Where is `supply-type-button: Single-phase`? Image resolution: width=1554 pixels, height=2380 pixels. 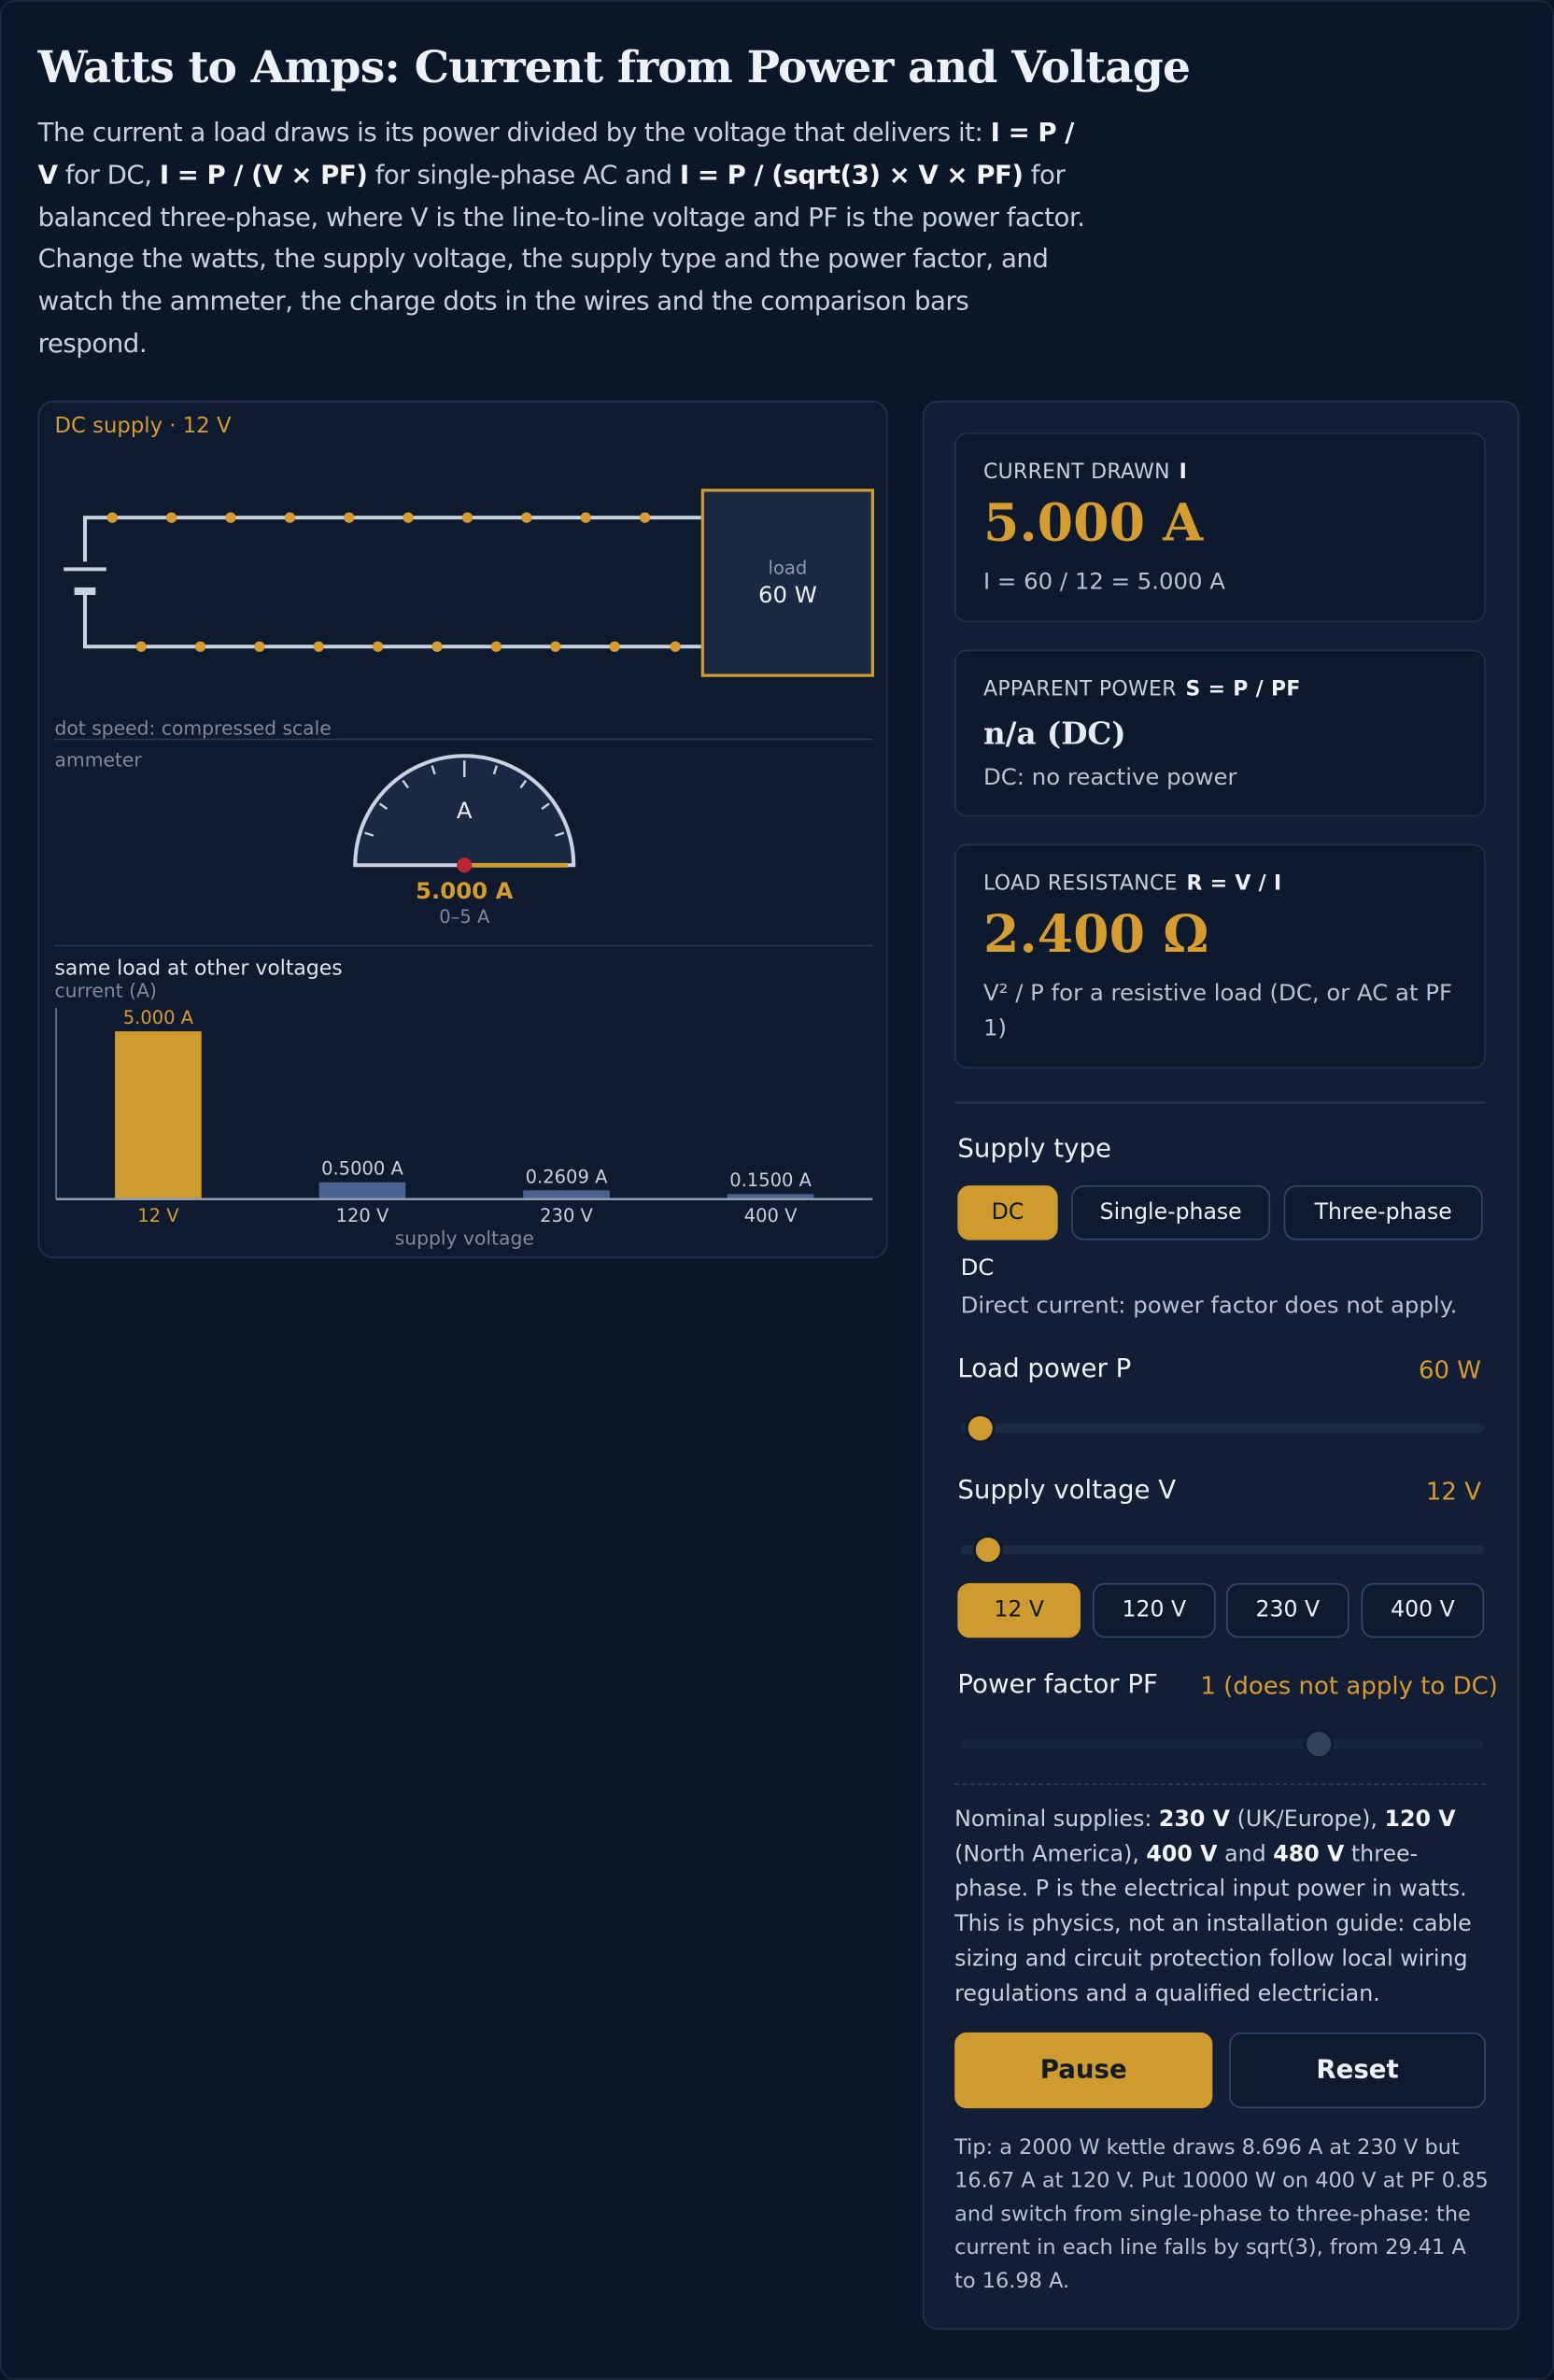 supply-type-button: Single-phase is located at coordinates (1171, 1212).